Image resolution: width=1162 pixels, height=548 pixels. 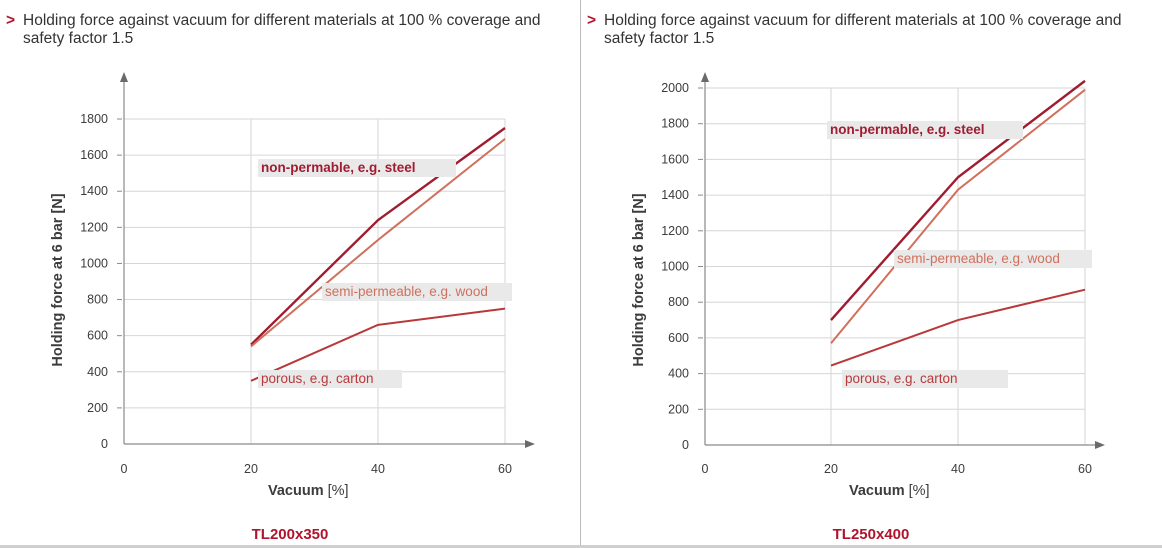 I want to click on y-tick-label: 2000, so click(x=675, y=88).